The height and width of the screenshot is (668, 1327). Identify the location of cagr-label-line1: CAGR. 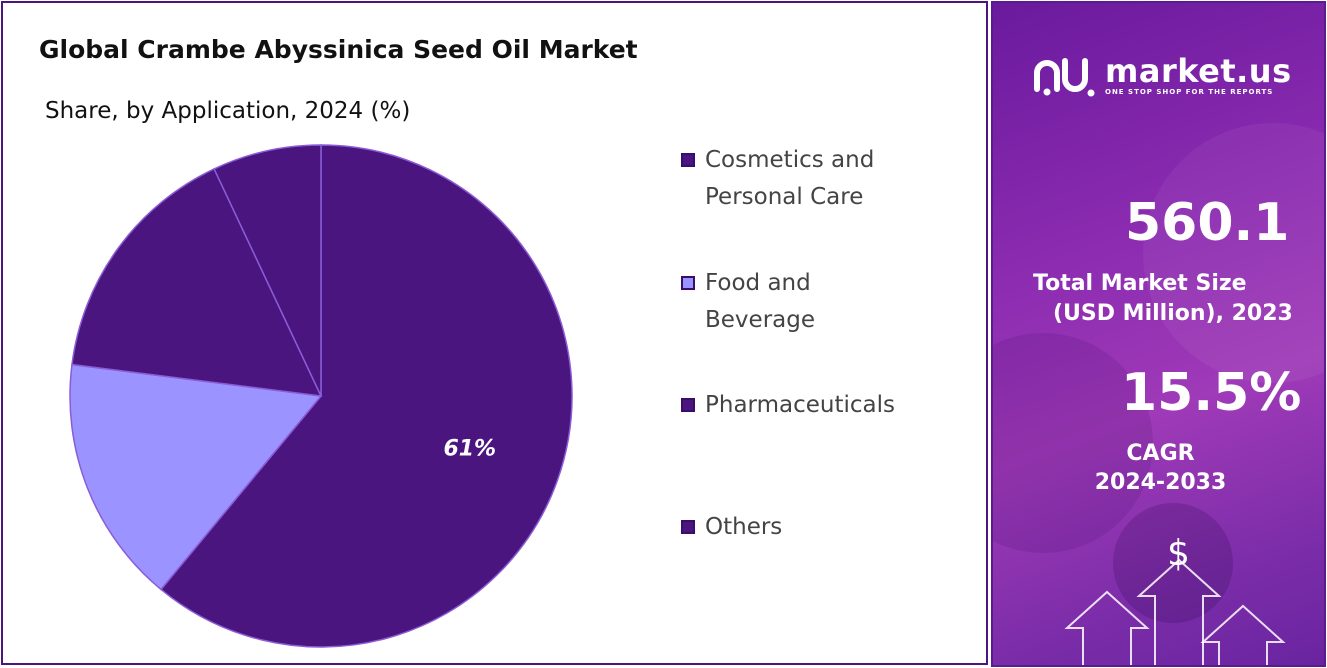
(1160, 453).